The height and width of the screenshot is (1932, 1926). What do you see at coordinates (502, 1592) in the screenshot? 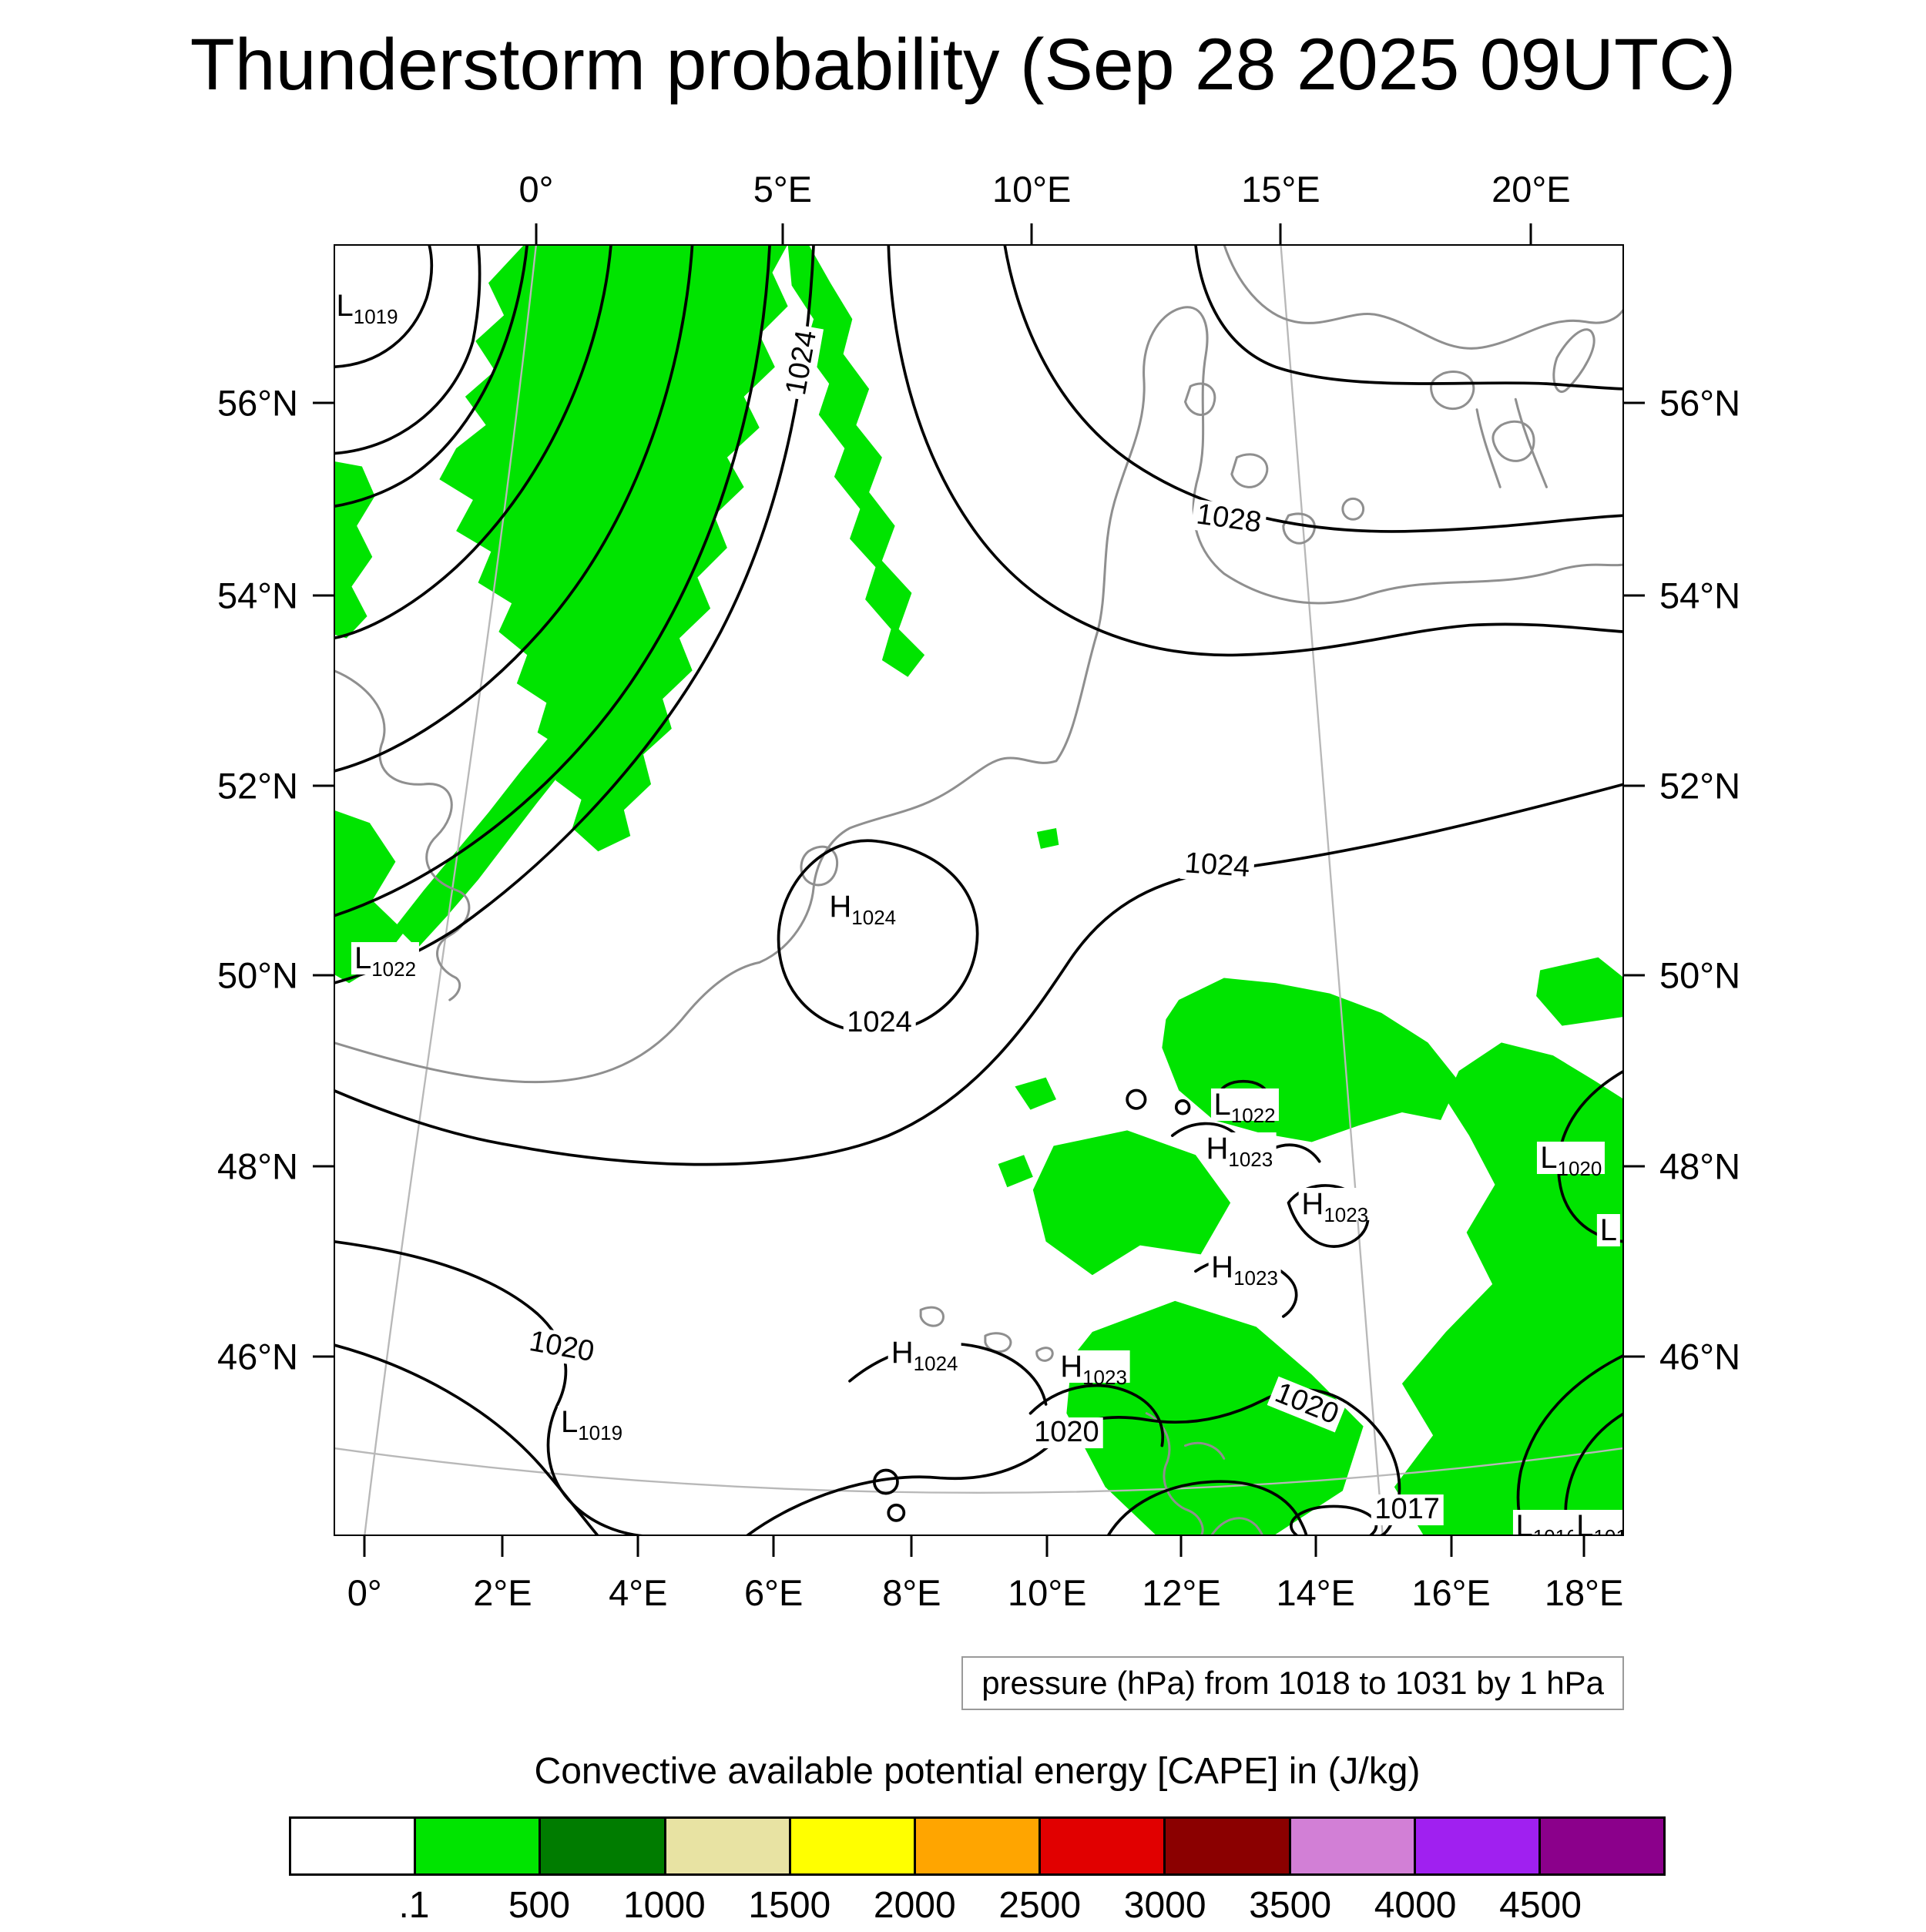
I see `axis-bottom-label: 2°E` at bounding box center [502, 1592].